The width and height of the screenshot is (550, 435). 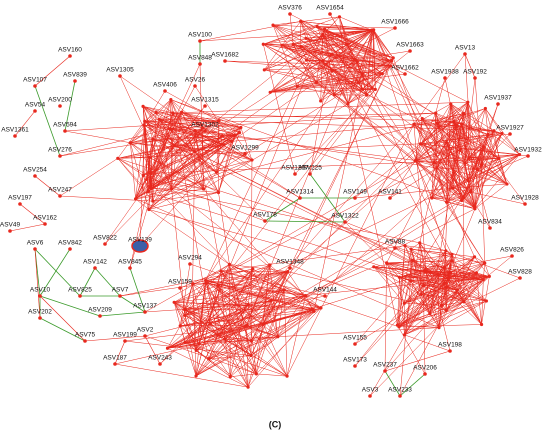 I want to click on node-label: ASV1662, so click(x=405, y=68).